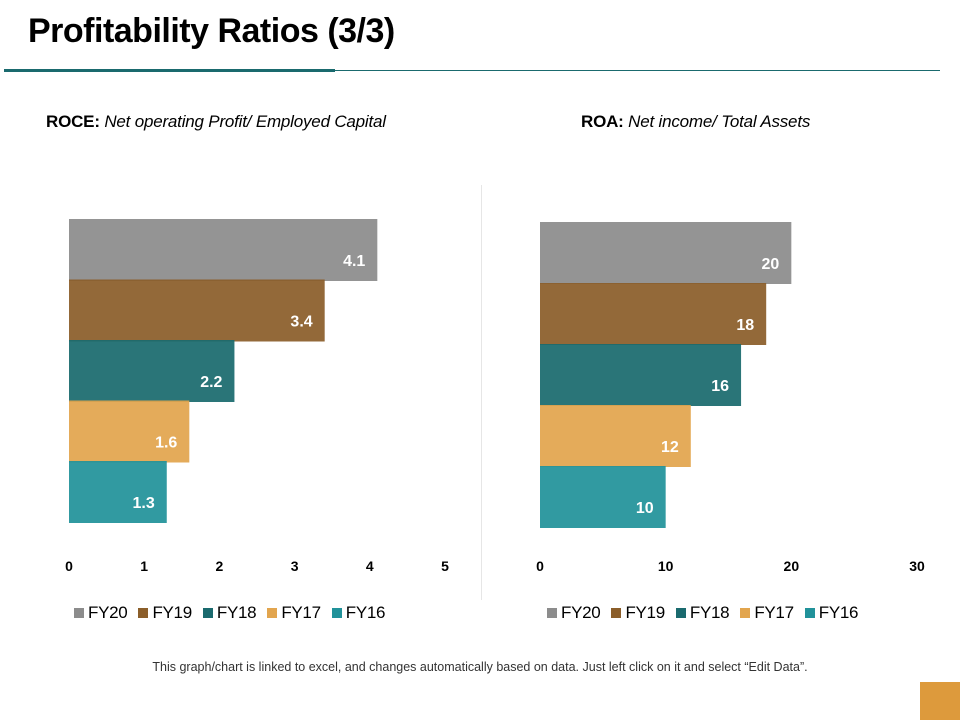 The height and width of the screenshot is (720, 960). I want to click on roce-legend-item-fy19: FY19, so click(165, 613).